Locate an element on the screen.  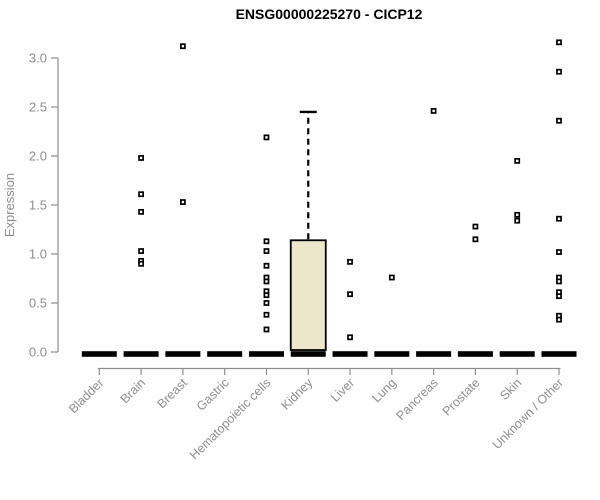
y-tick-label: 2.5 is located at coordinates (38, 107).